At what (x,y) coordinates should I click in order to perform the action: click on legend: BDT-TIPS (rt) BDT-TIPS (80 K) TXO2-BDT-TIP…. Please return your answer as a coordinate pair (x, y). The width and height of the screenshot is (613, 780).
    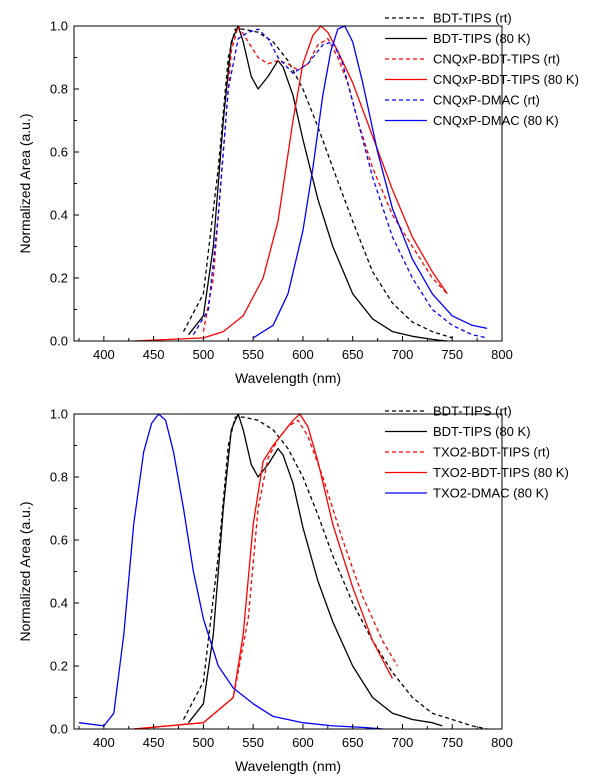
    Looking at the image, I should click on (477, 452).